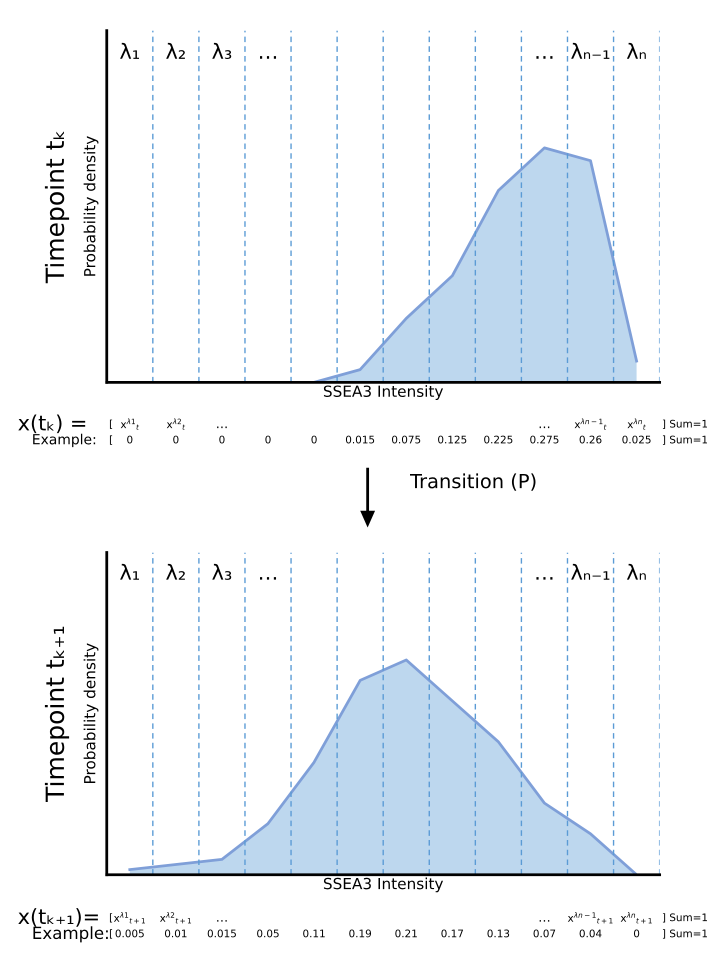  I want to click on data-label: 0.05, so click(268, 933).